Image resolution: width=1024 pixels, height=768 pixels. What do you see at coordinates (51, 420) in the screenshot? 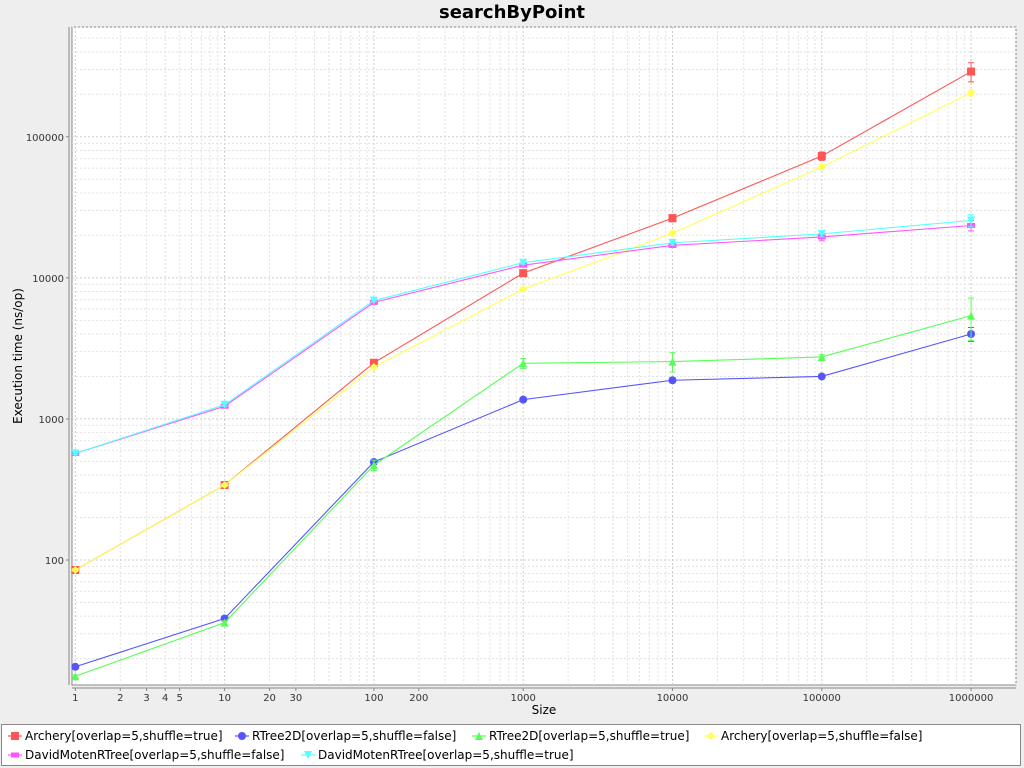
I see `y-tick-label: 1000` at bounding box center [51, 420].